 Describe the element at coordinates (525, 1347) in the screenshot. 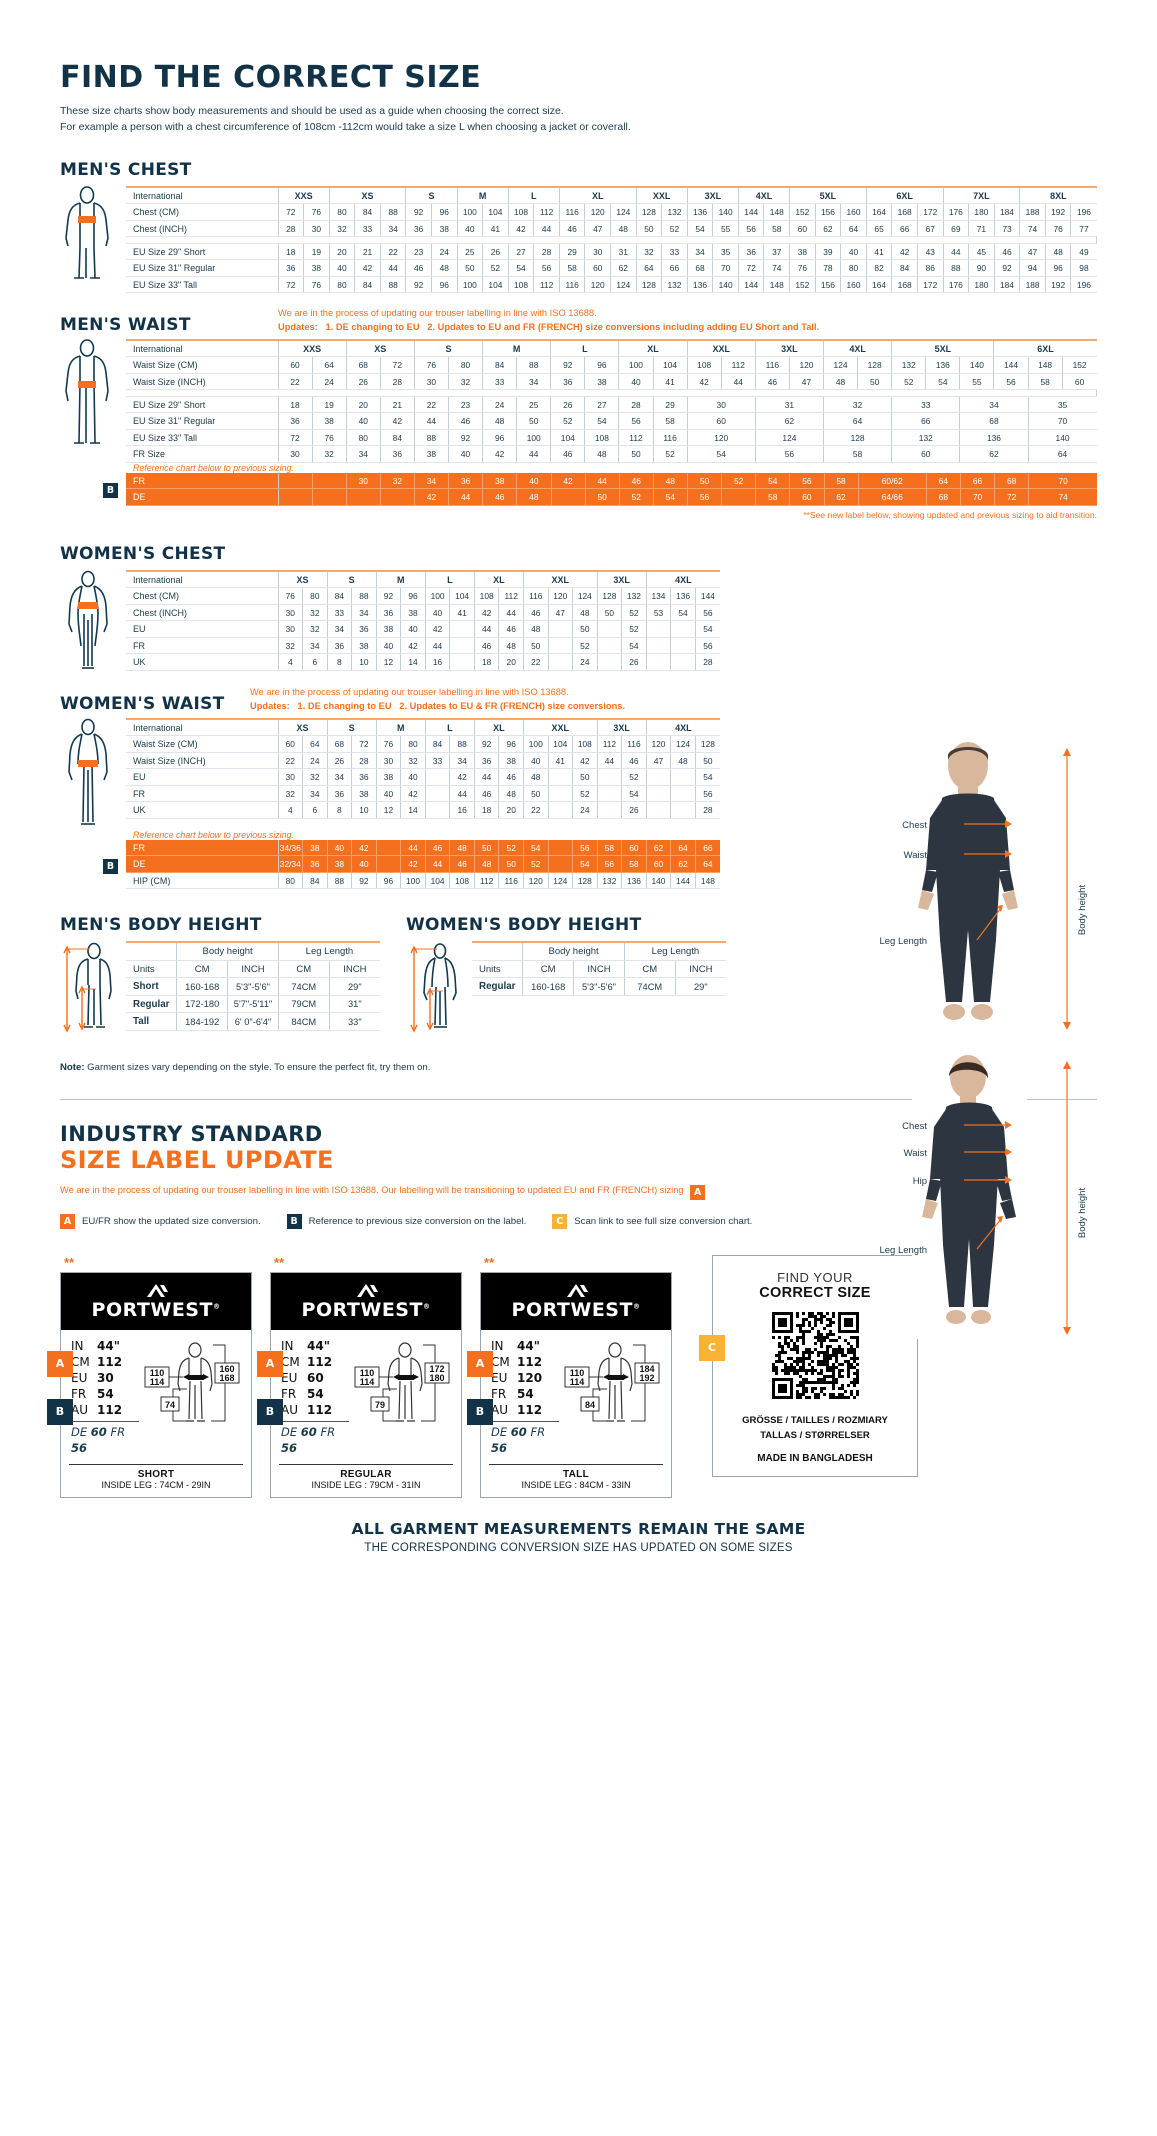

I see `spec-row: IN 44"` at that location.